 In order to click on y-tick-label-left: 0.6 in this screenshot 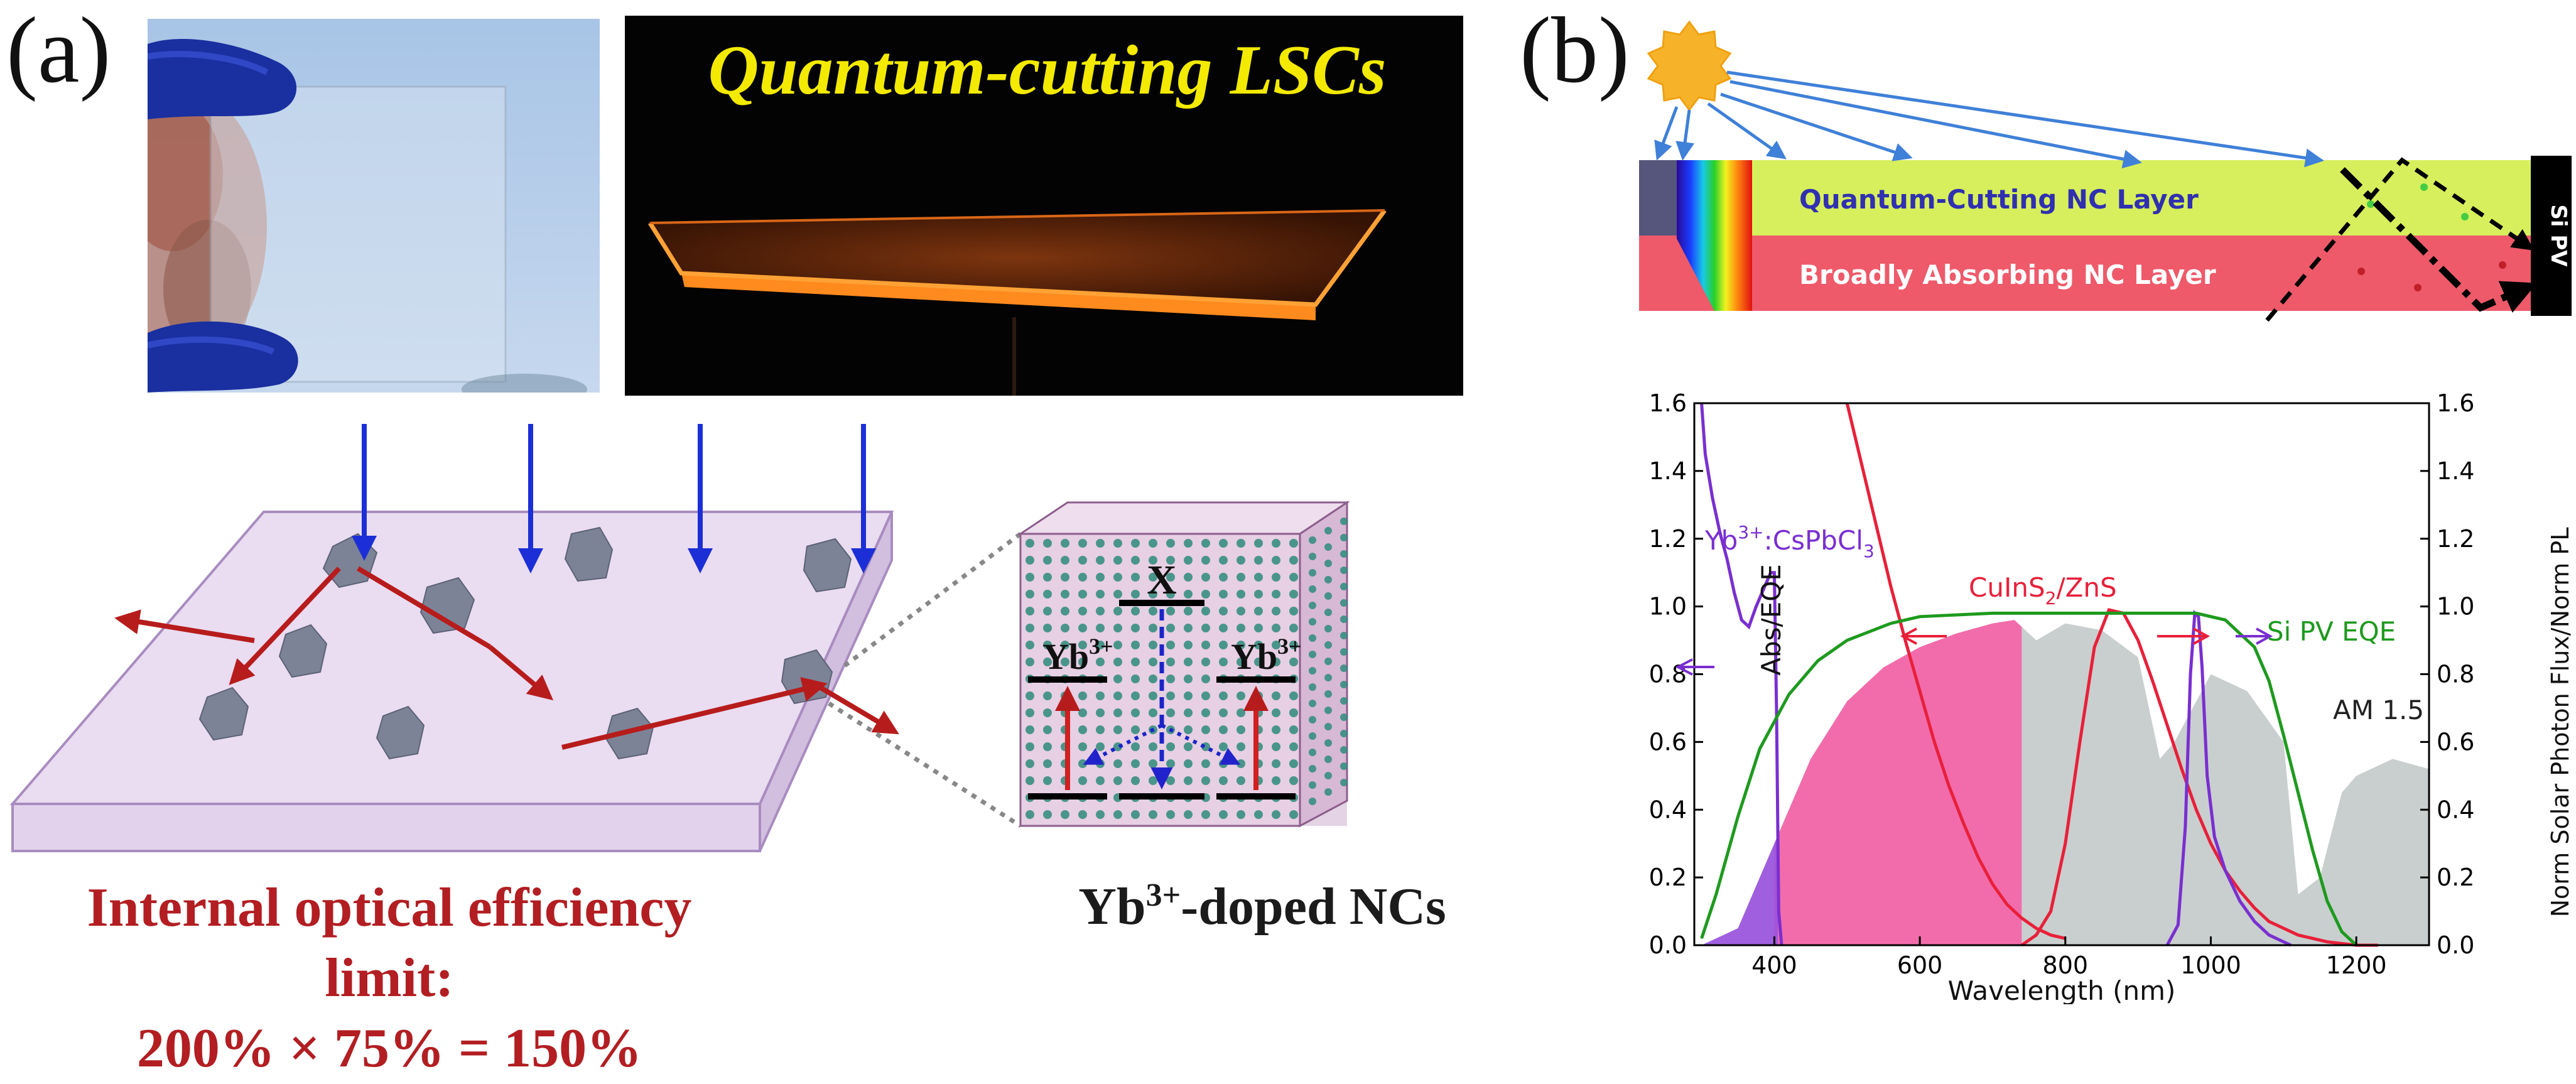, I will do `click(1668, 742)`.